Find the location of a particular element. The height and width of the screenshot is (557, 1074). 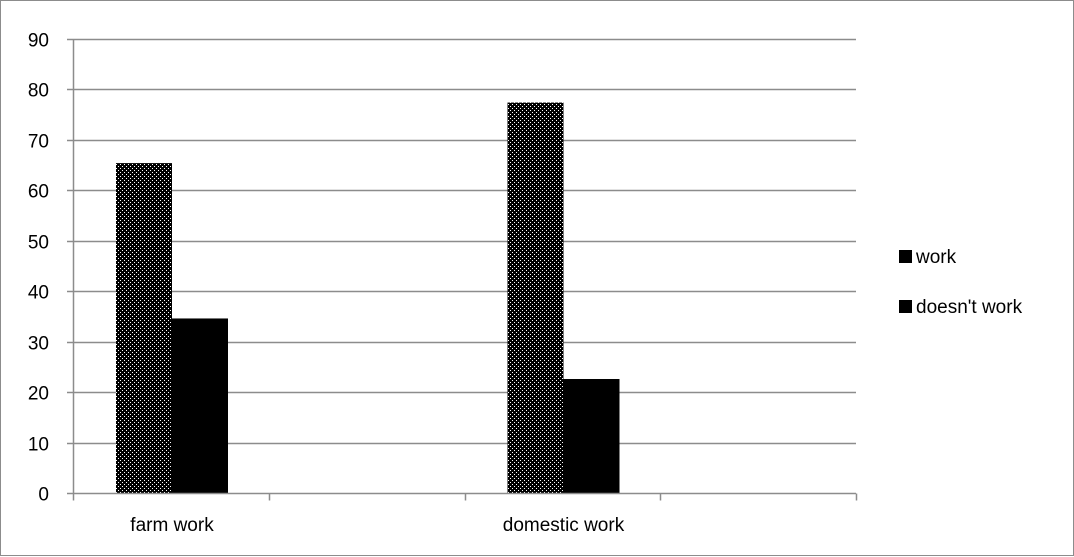

x-category-label: farm work is located at coordinates (172, 525).